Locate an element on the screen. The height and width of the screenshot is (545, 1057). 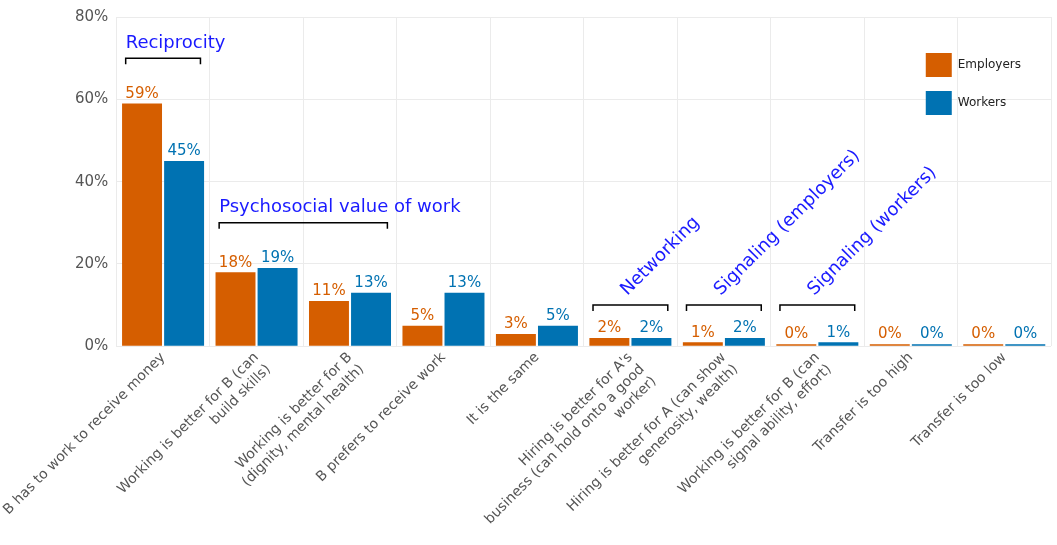
y-tick-label: 60% is located at coordinates (91, 98).